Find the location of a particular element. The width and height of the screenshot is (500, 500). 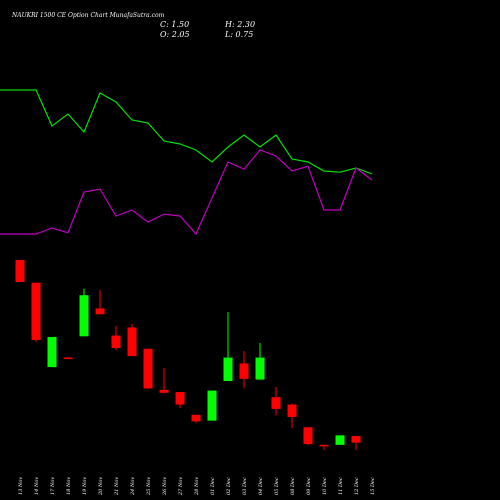

x-tick-label: 03 Dec is located at coordinates (245, 486).